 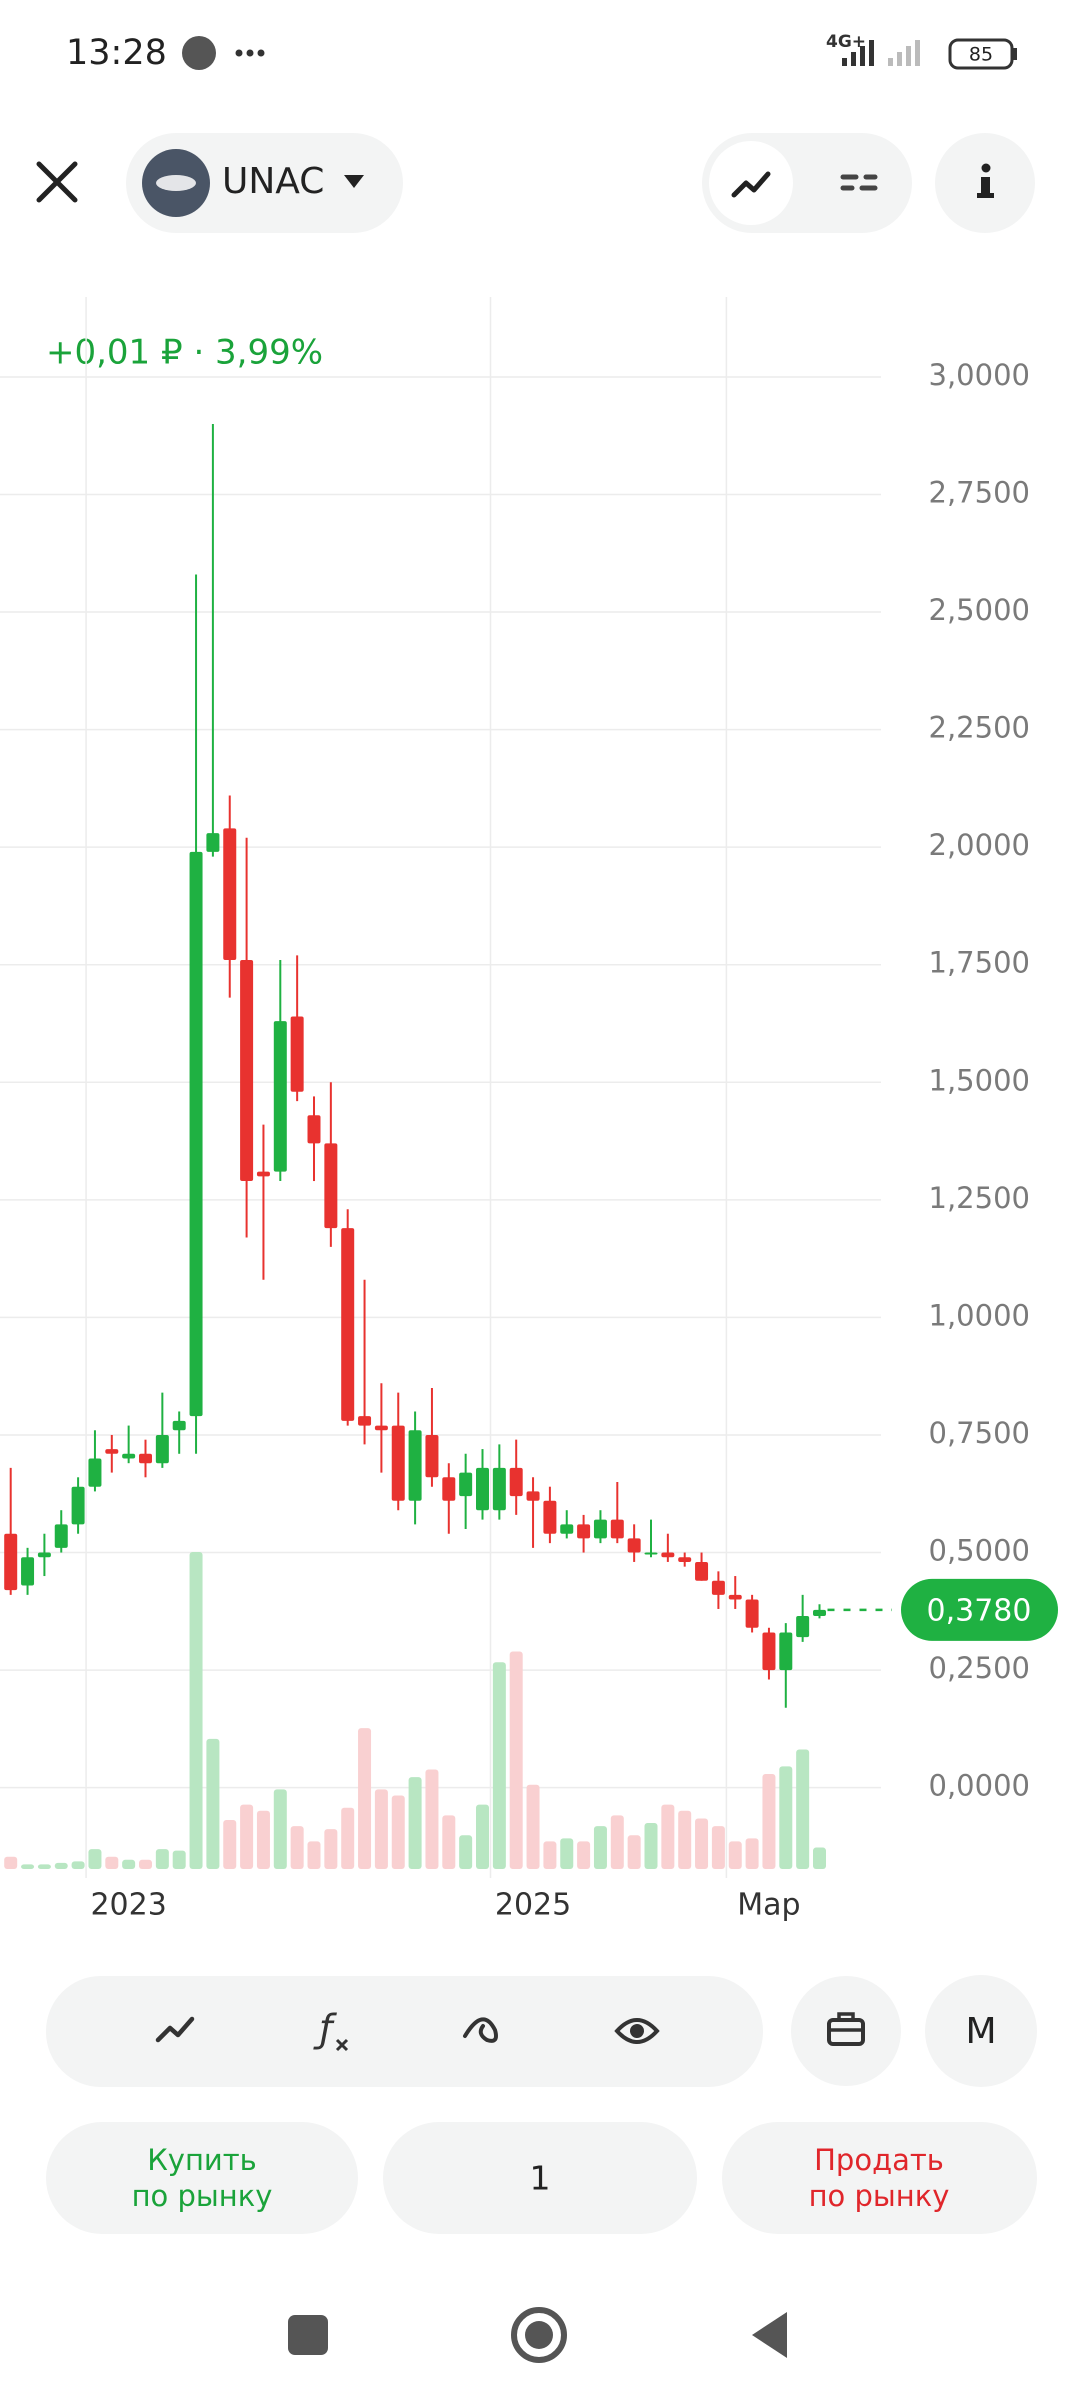 I want to click on info-icon, so click(x=985, y=180).